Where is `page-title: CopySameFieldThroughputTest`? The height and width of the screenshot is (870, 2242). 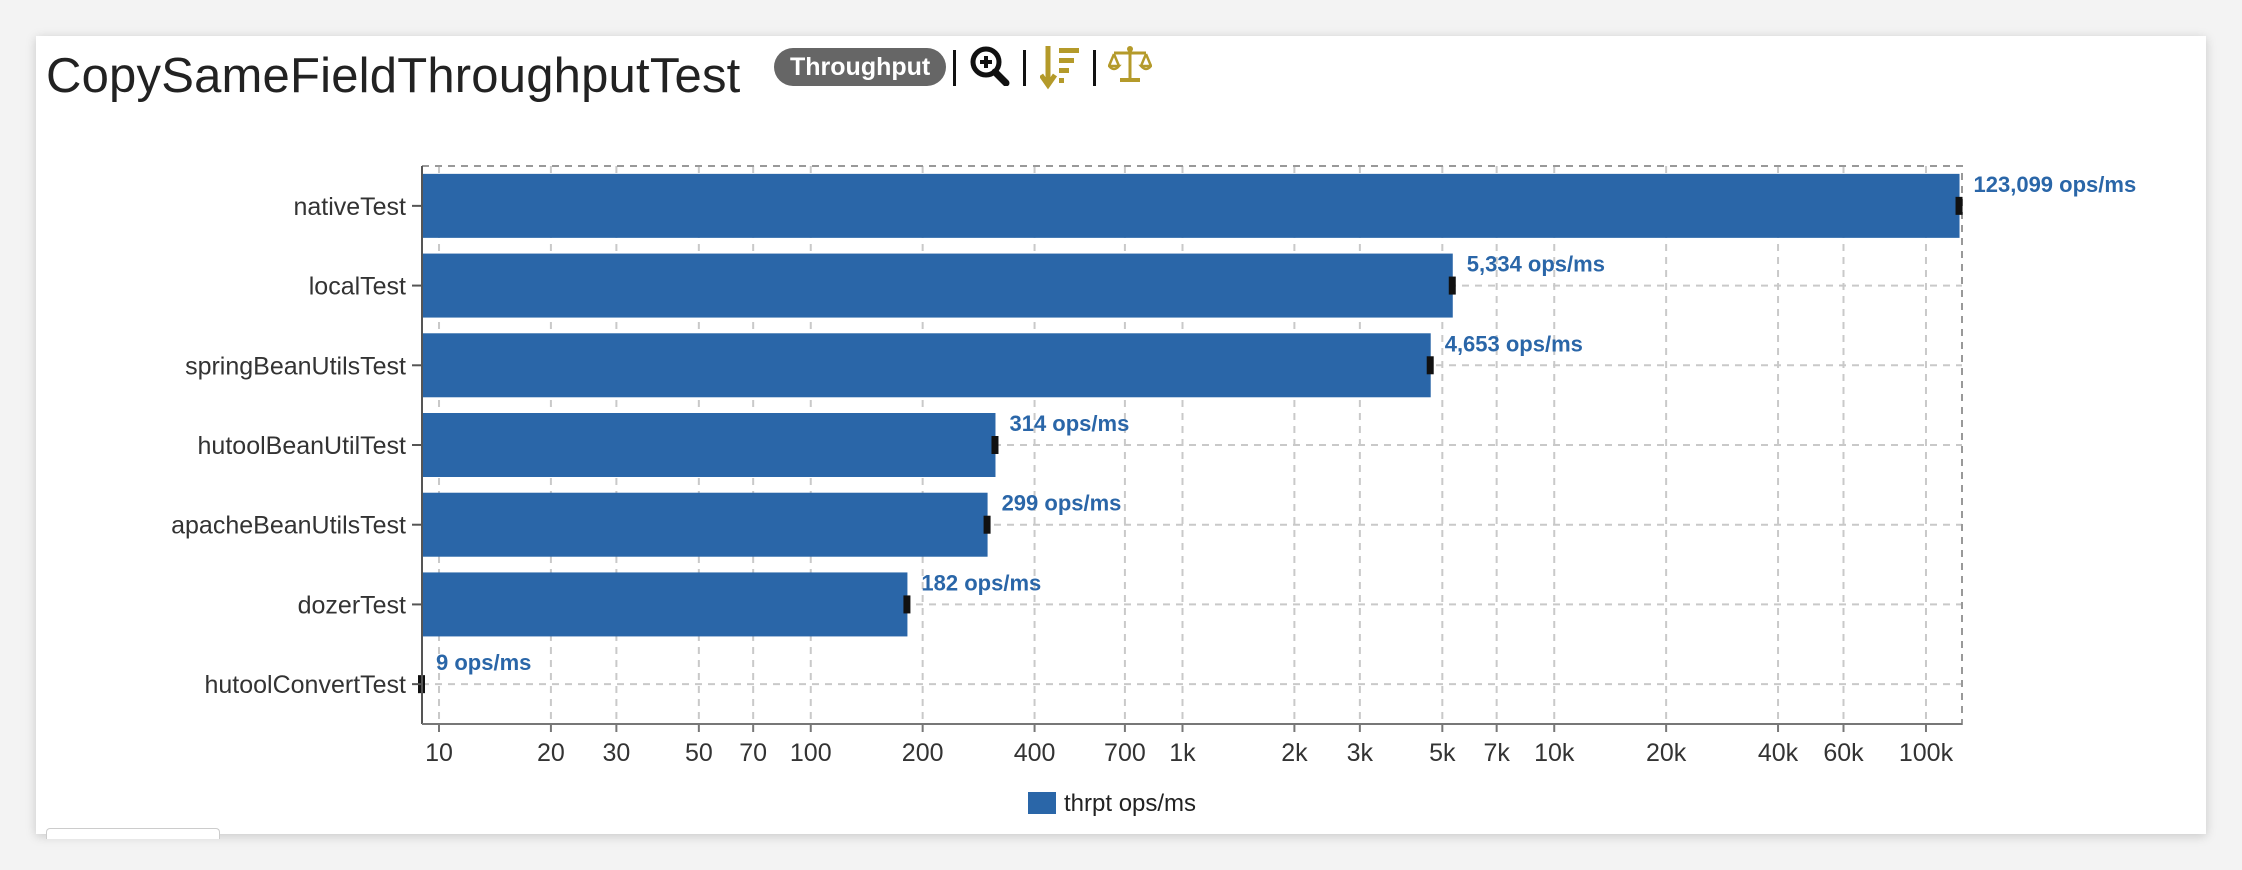
page-title: CopySameFieldThroughputTest is located at coordinates (393, 76).